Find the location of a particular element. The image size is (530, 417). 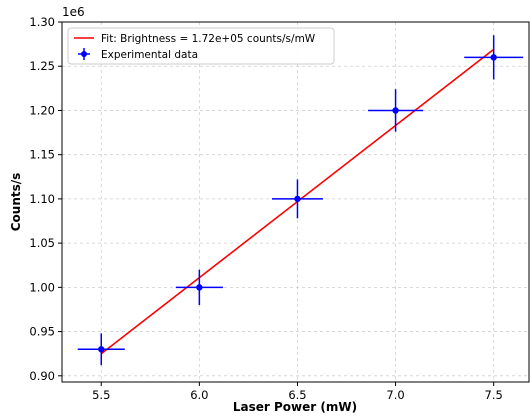

y-tick-label: 0.95 is located at coordinates (42, 332).